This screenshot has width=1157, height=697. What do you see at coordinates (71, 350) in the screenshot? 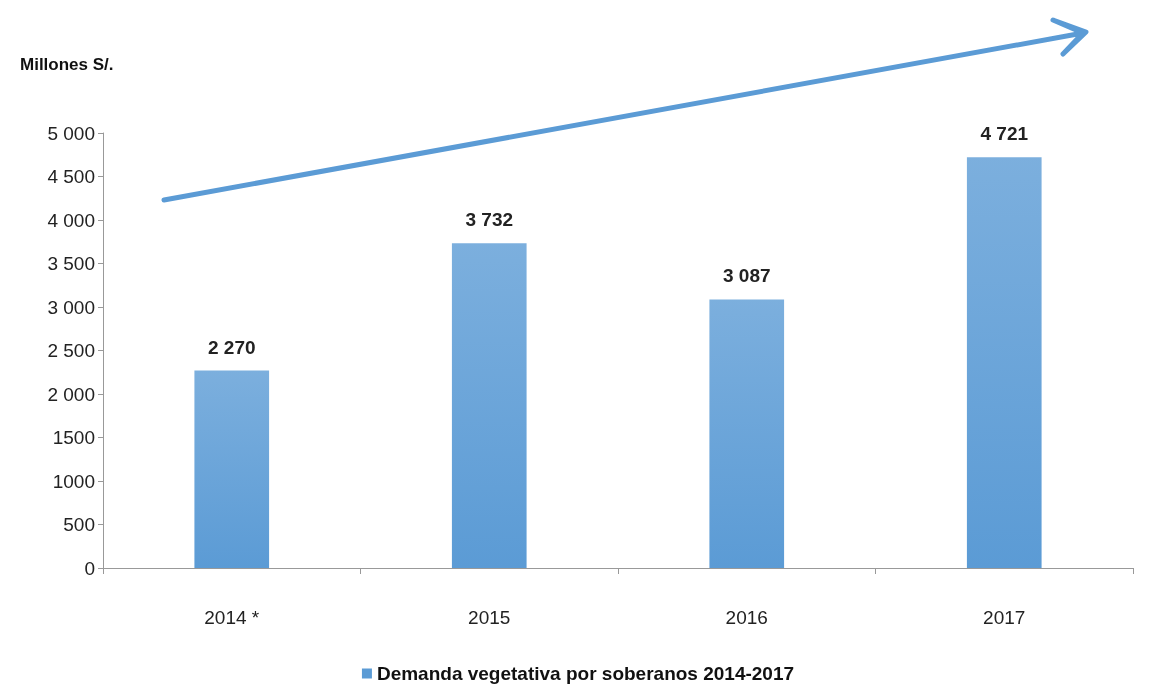
I see `y-tick-label: 2 500` at bounding box center [71, 350].